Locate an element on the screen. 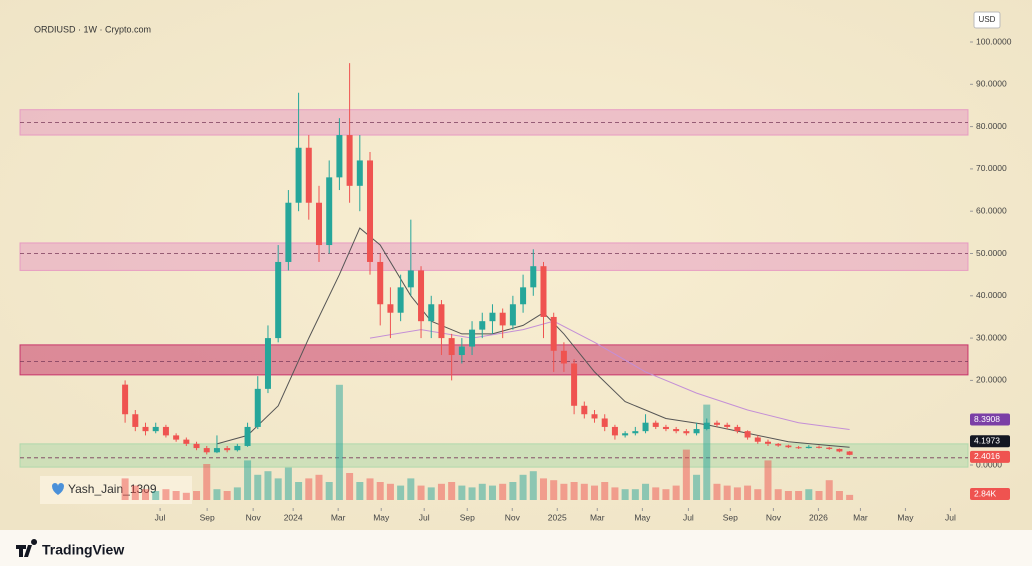 The width and height of the screenshot is (1032, 566). zone is located at coordinates (494, 122).